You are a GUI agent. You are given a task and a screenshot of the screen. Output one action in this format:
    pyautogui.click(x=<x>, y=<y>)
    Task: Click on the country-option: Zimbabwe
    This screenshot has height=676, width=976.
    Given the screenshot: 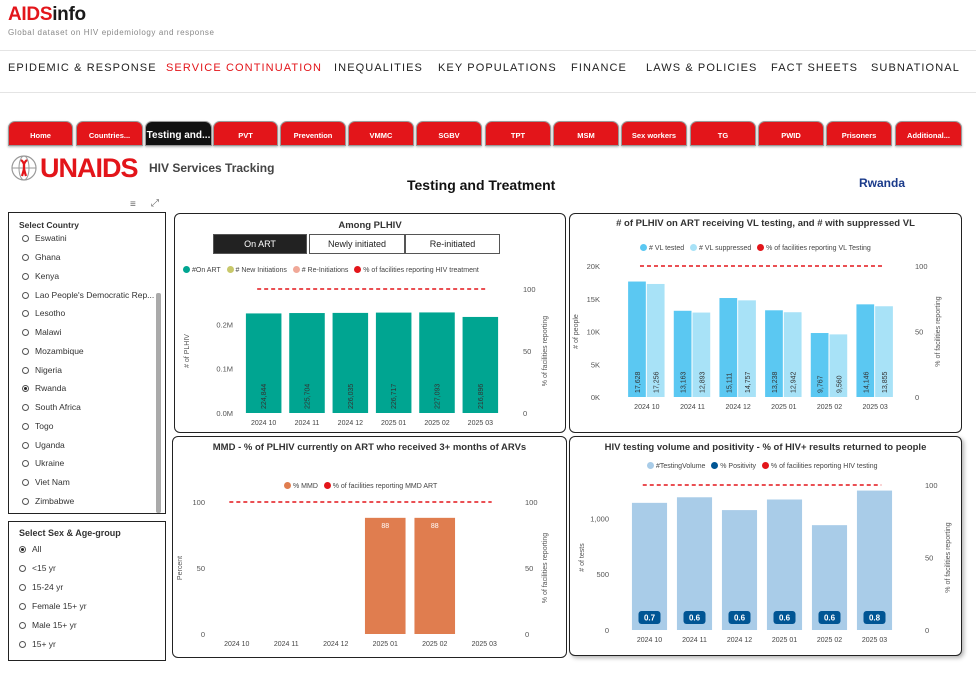 What is the action you would take?
    pyautogui.click(x=48, y=501)
    